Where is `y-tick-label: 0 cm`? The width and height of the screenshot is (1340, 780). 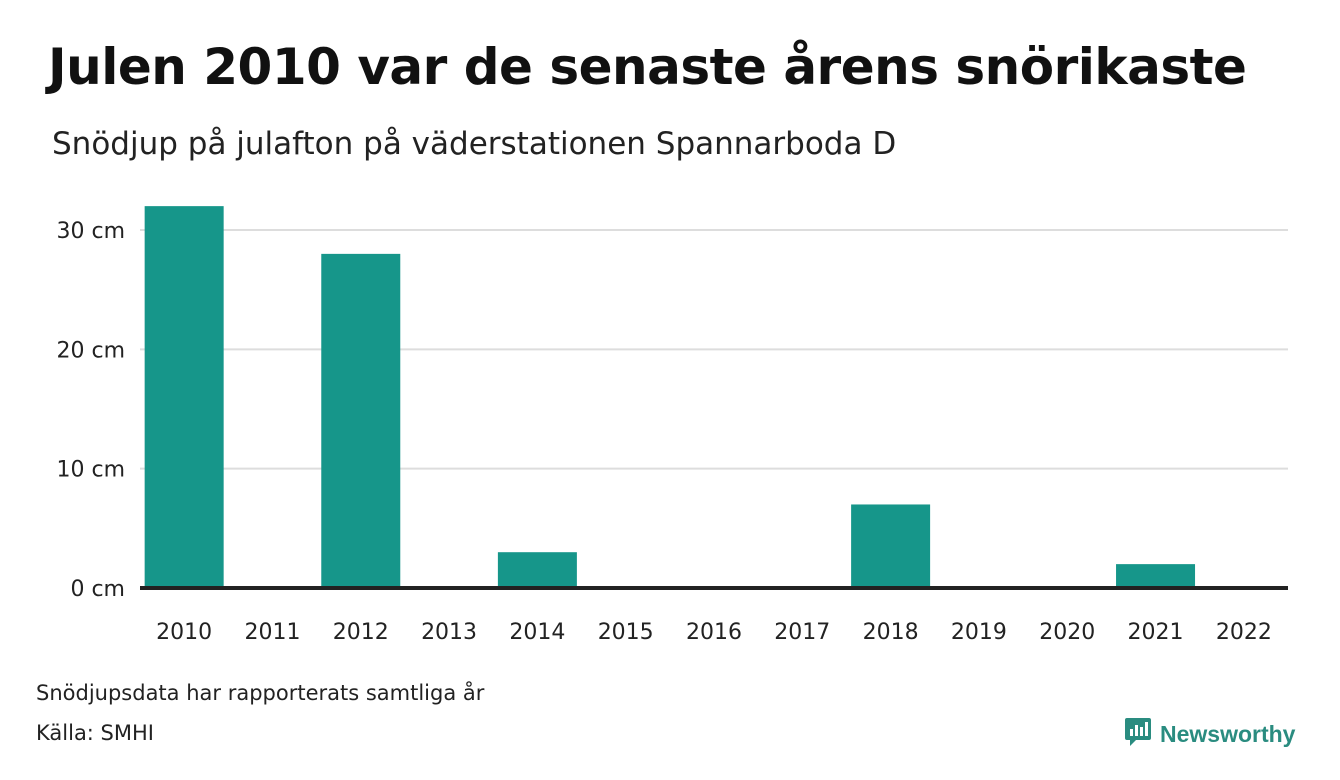
y-tick-label: 0 cm is located at coordinates (97, 589).